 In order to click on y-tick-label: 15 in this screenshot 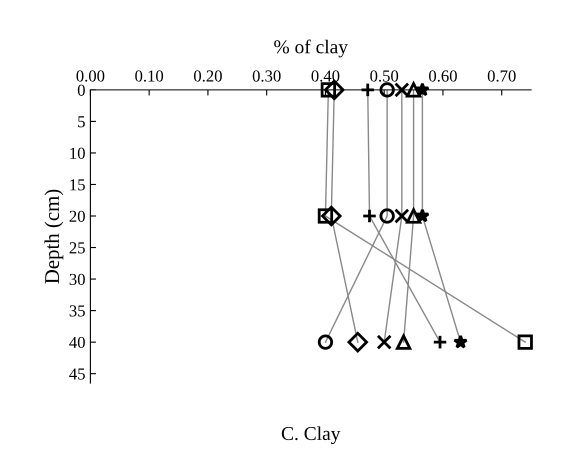, I will do `click(77, 184)`.